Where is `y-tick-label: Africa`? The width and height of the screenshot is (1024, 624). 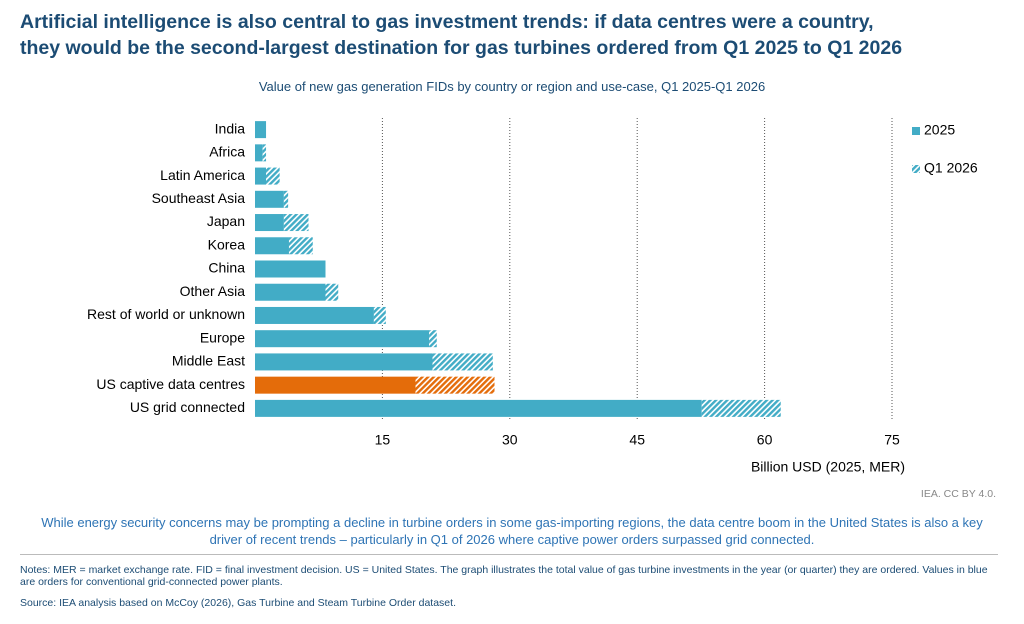
y-tick-label: Africa is located at coordinates (227, 152).